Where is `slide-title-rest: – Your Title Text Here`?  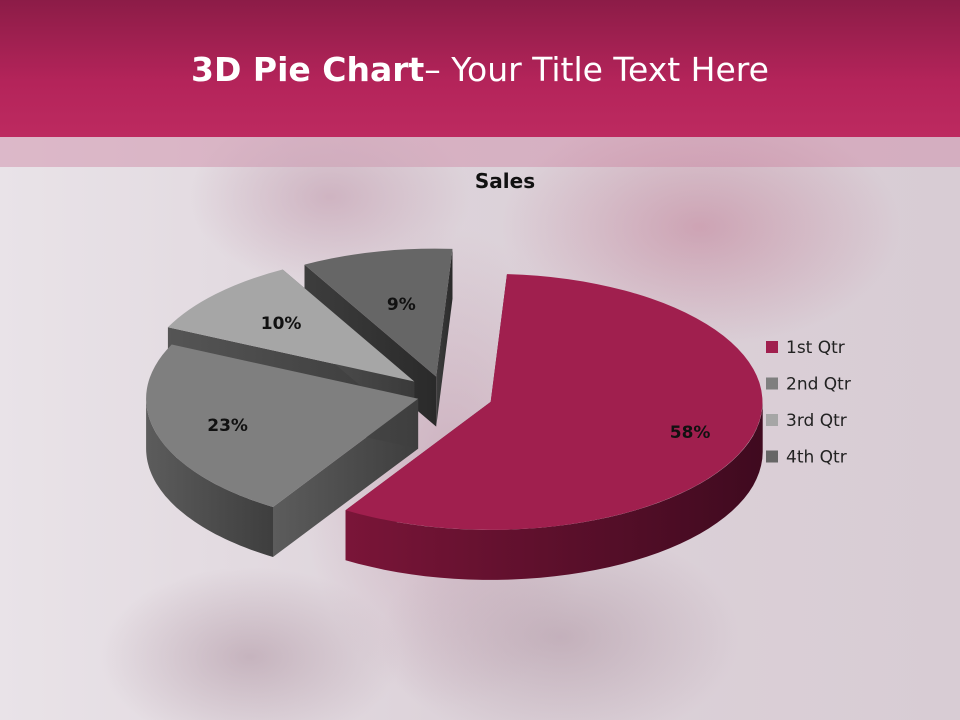 slide-title-rest: – Your Title Text Here is located at coordinates (596, 69).